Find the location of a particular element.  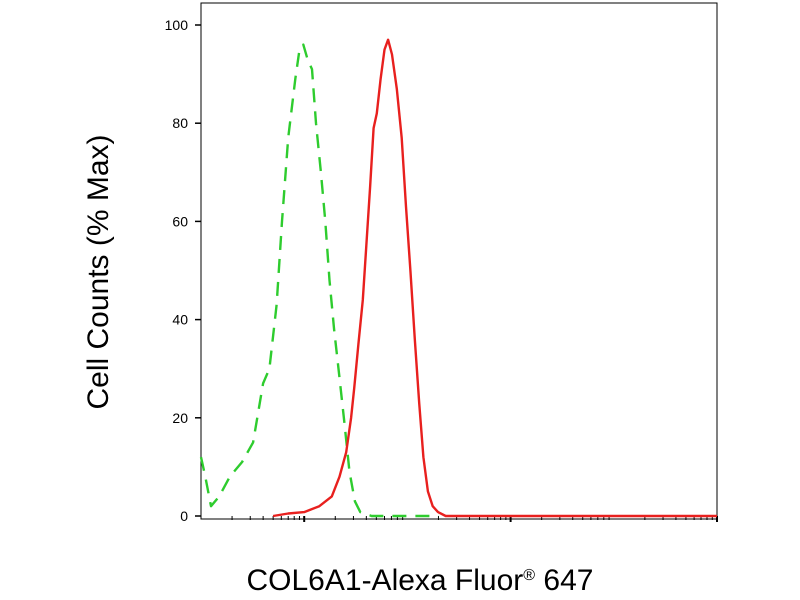

y-axis-title: Cell Counts (% Max) is located at coordinates (98, 271).